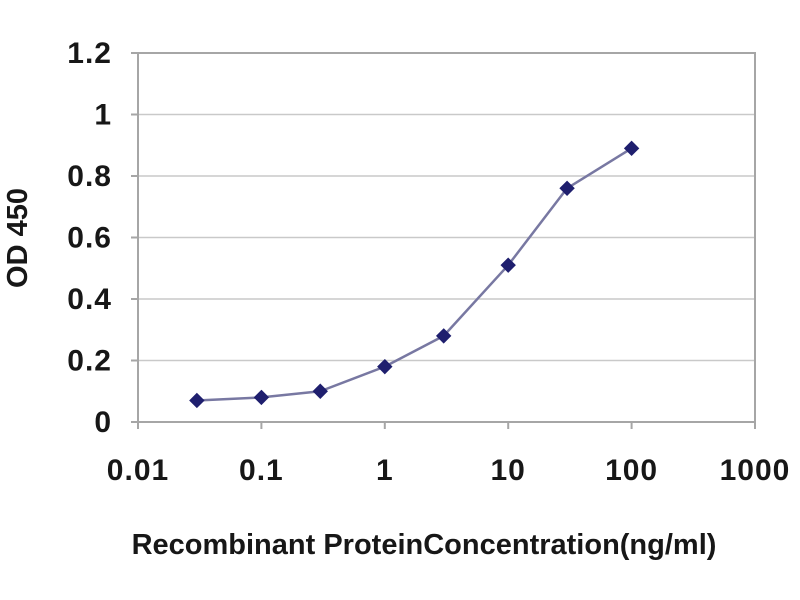 This screenshot has height=600, width=800. I want to click on y-tick-label: 1.2, so click(89, 53).